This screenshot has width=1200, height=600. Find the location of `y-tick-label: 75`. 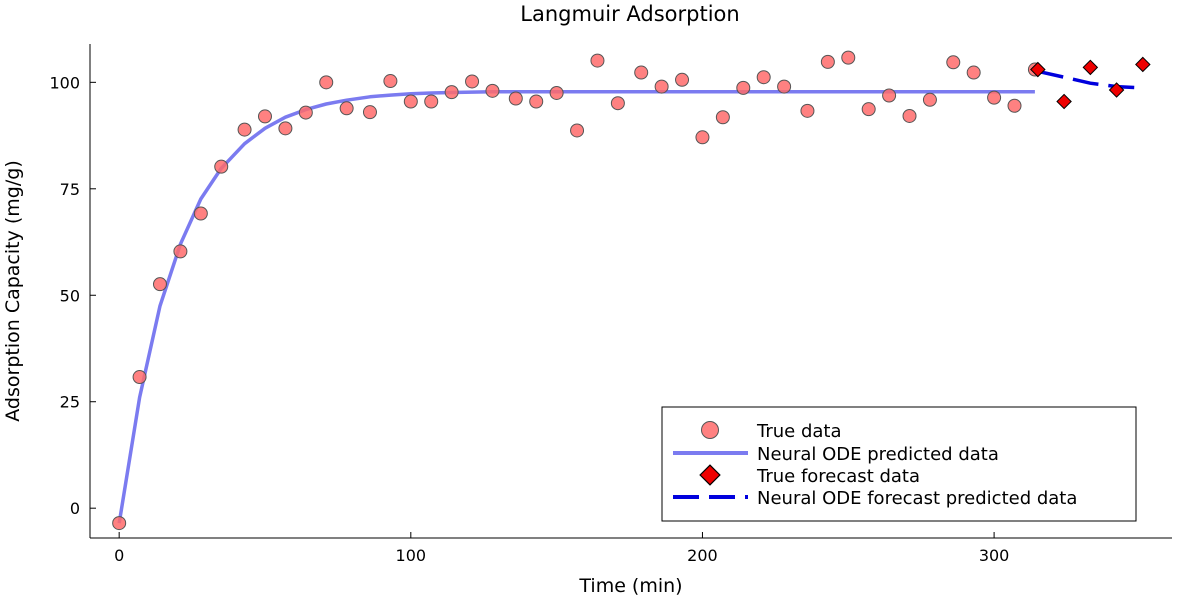

y-tick-label: 75 is located at coordinates (70, 189).